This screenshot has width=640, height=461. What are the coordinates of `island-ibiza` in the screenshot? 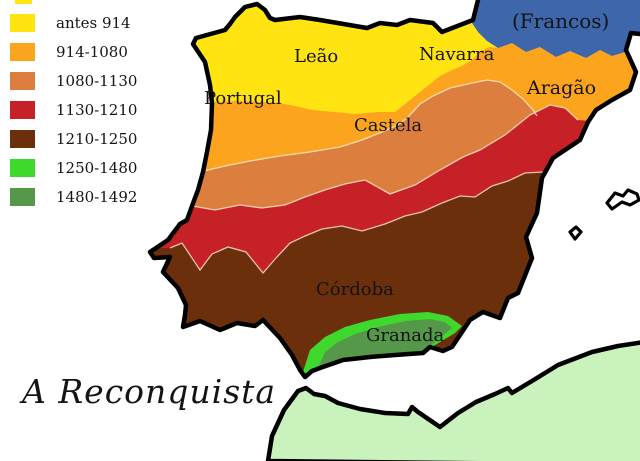 It's located at (575, 233).